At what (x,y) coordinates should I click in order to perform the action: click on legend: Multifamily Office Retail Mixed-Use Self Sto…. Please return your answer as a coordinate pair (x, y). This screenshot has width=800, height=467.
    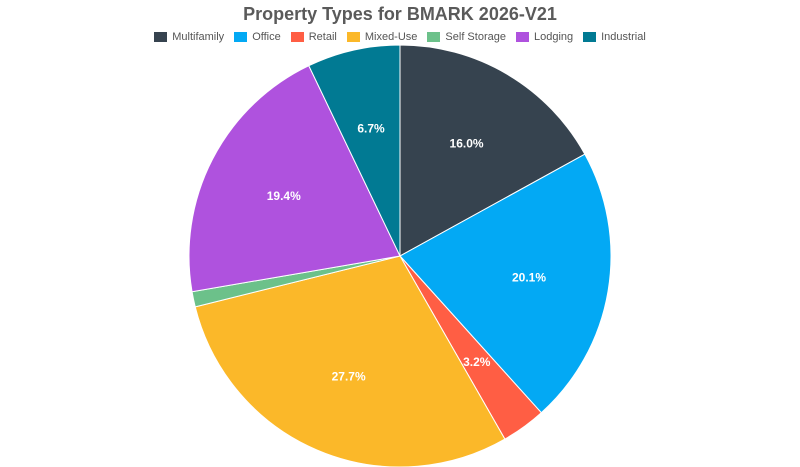
    Looking at the image, I should click on (400, 37).